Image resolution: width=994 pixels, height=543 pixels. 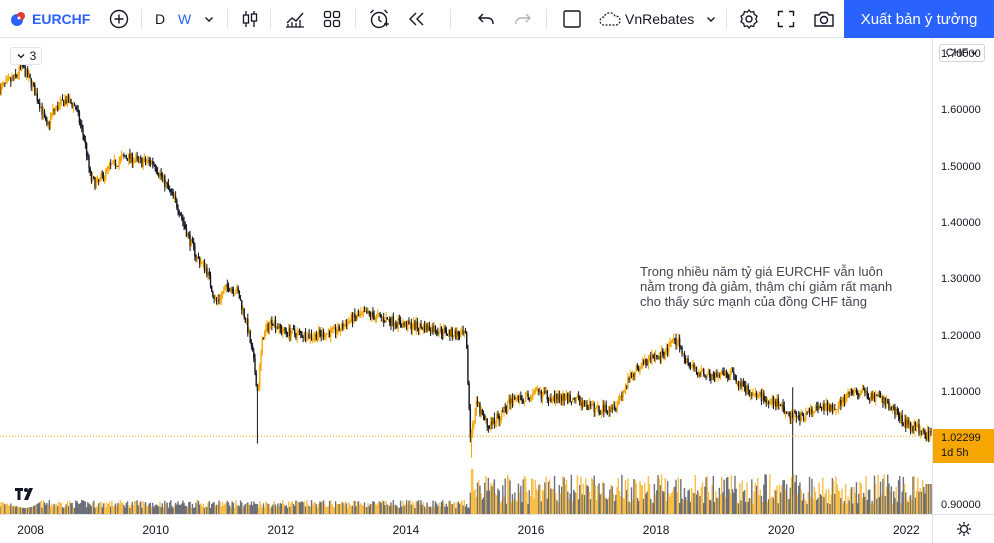 I want to click on camera-icon, so click(x=824, y=19).